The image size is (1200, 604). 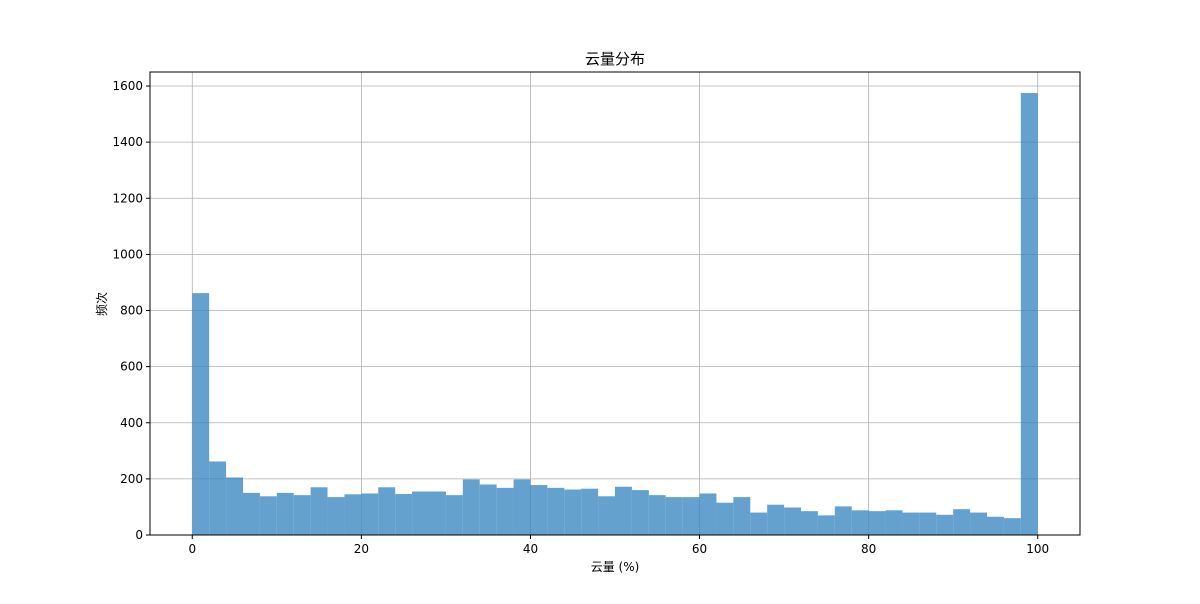 I want to click on x-axis-label: 云量 (%), so click(x=615, y=567).